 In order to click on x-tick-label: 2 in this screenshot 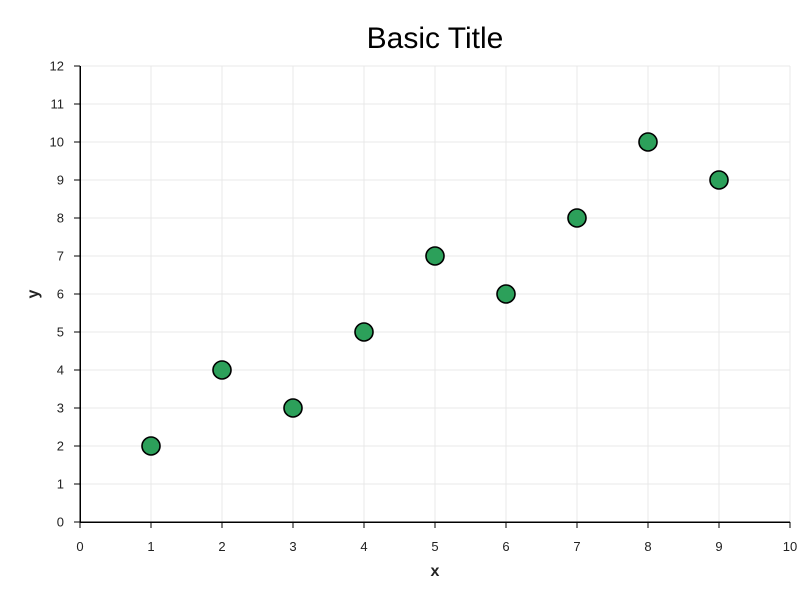, I will do `click(221, 546)`.